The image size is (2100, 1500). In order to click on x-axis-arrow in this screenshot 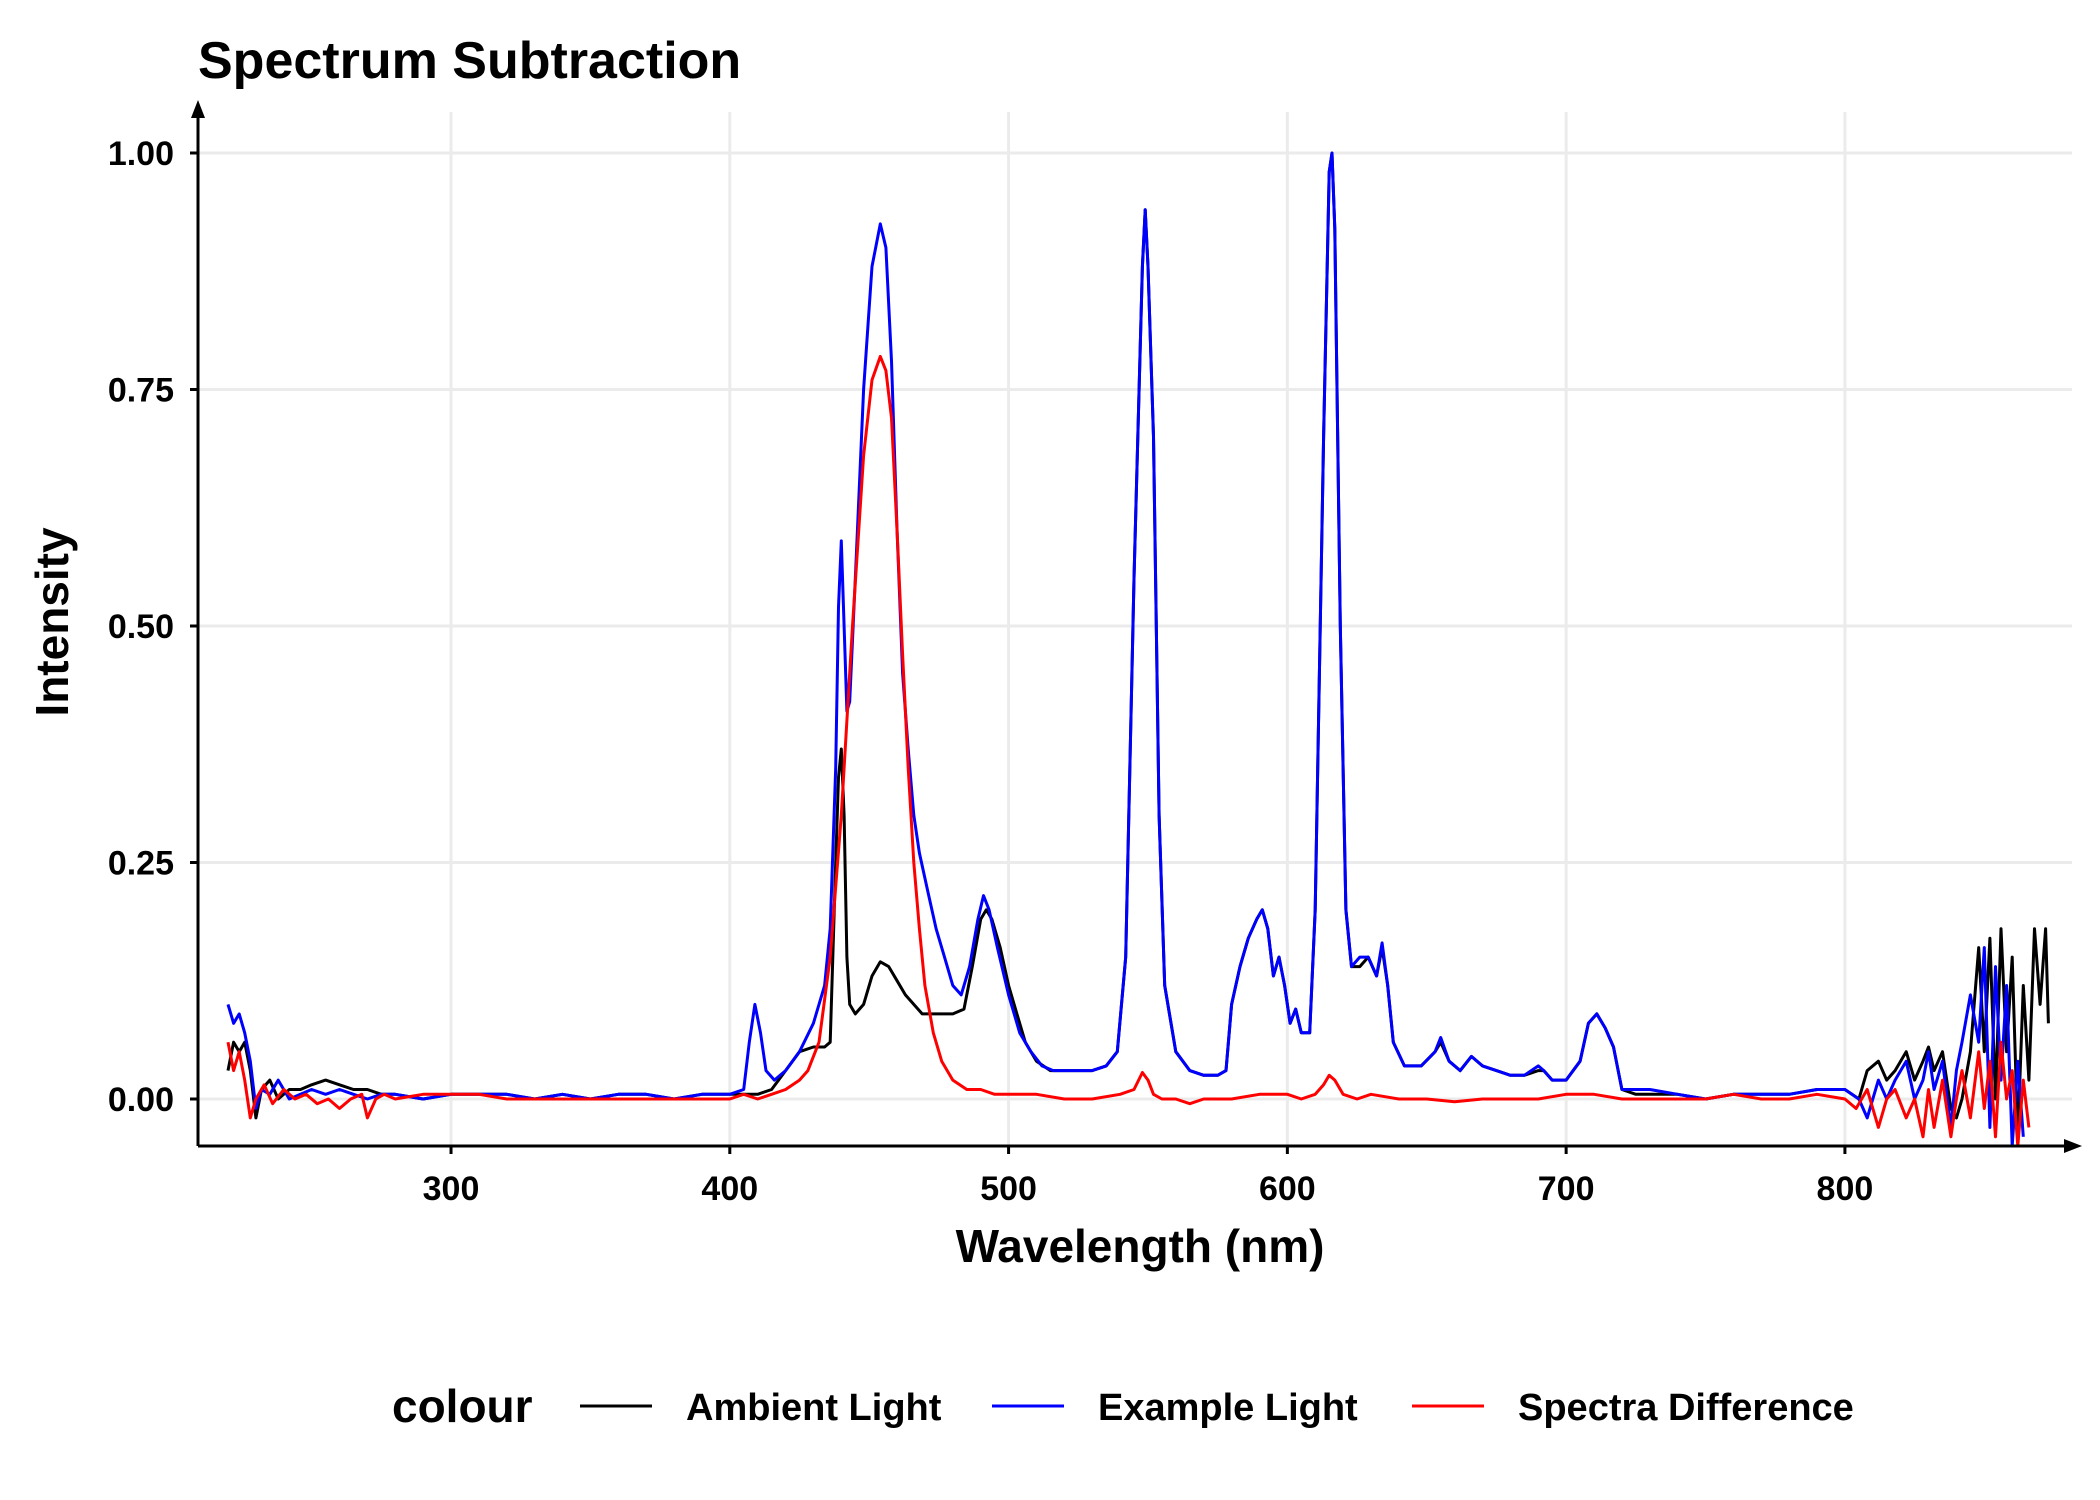, I will do `click(2073, 1146)`.